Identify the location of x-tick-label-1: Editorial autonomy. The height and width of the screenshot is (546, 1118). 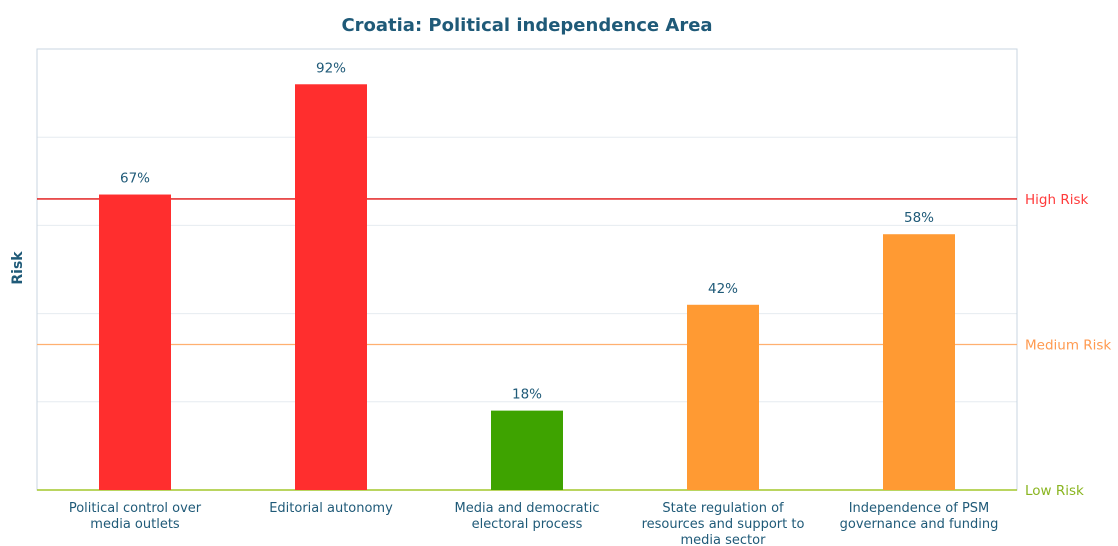
(331, 508).